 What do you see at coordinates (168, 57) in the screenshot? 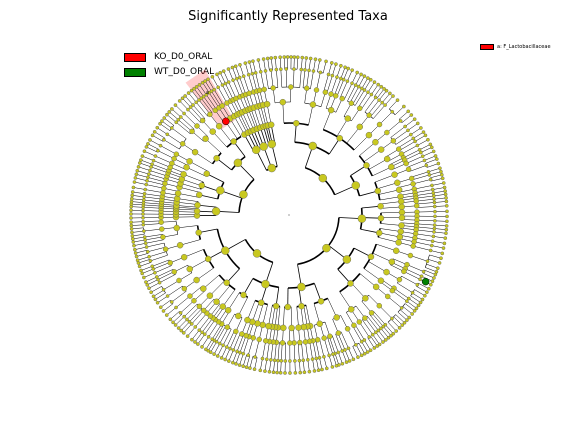
I see `legend-item-ko: KO_D0_ORAL` at bounding box center [168, 57].